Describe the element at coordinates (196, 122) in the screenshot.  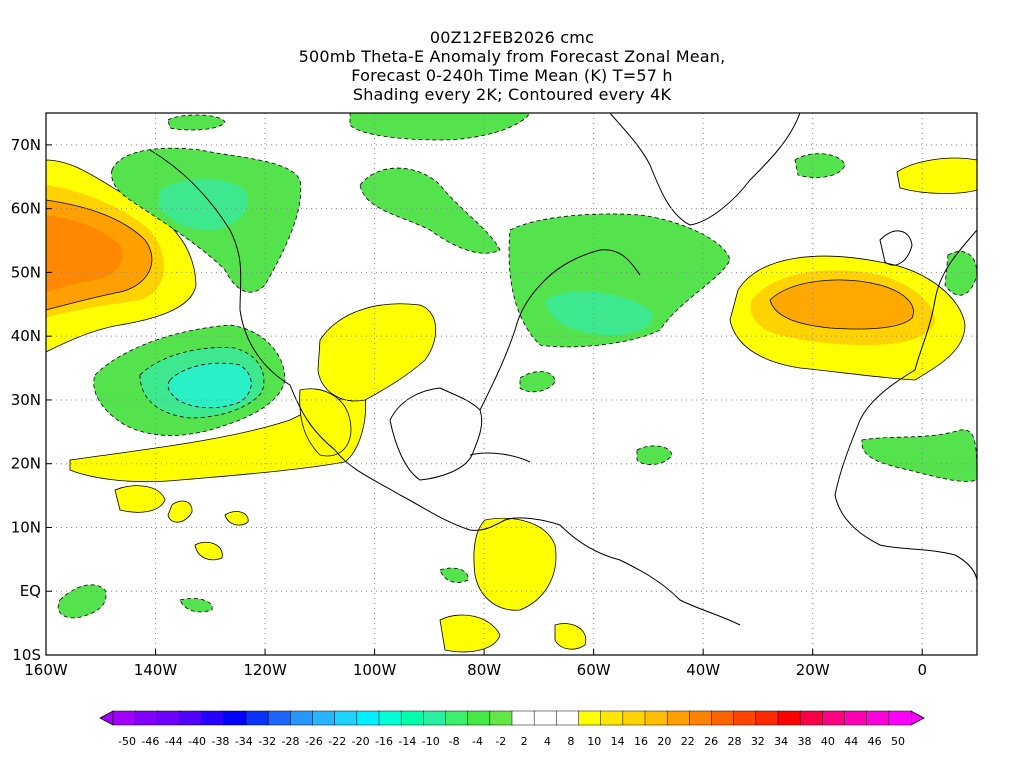
I see `pacific-coast-cool` at that location.